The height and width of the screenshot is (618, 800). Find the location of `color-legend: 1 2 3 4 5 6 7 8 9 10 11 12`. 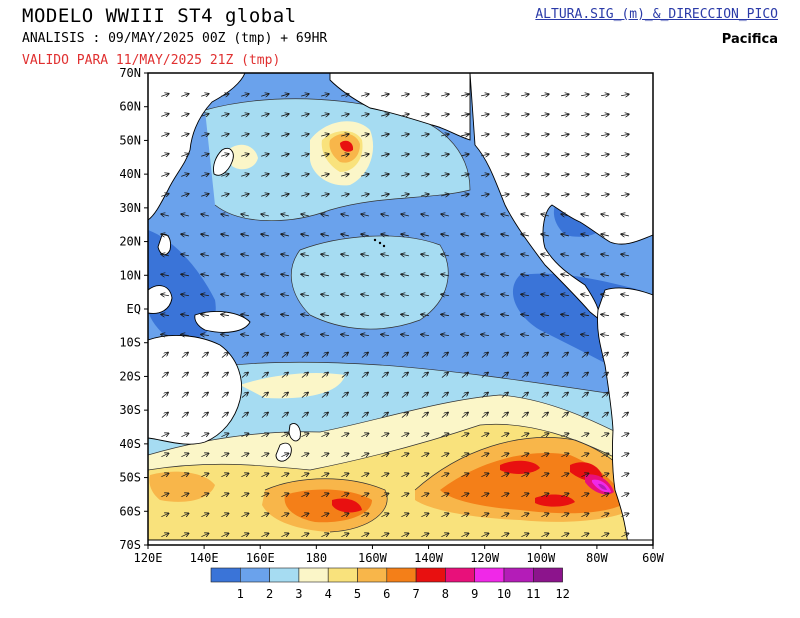

color-legend: 1 2 3 4 5 6 7 8 9 10 11 12 is located at coordinates (390, 584).